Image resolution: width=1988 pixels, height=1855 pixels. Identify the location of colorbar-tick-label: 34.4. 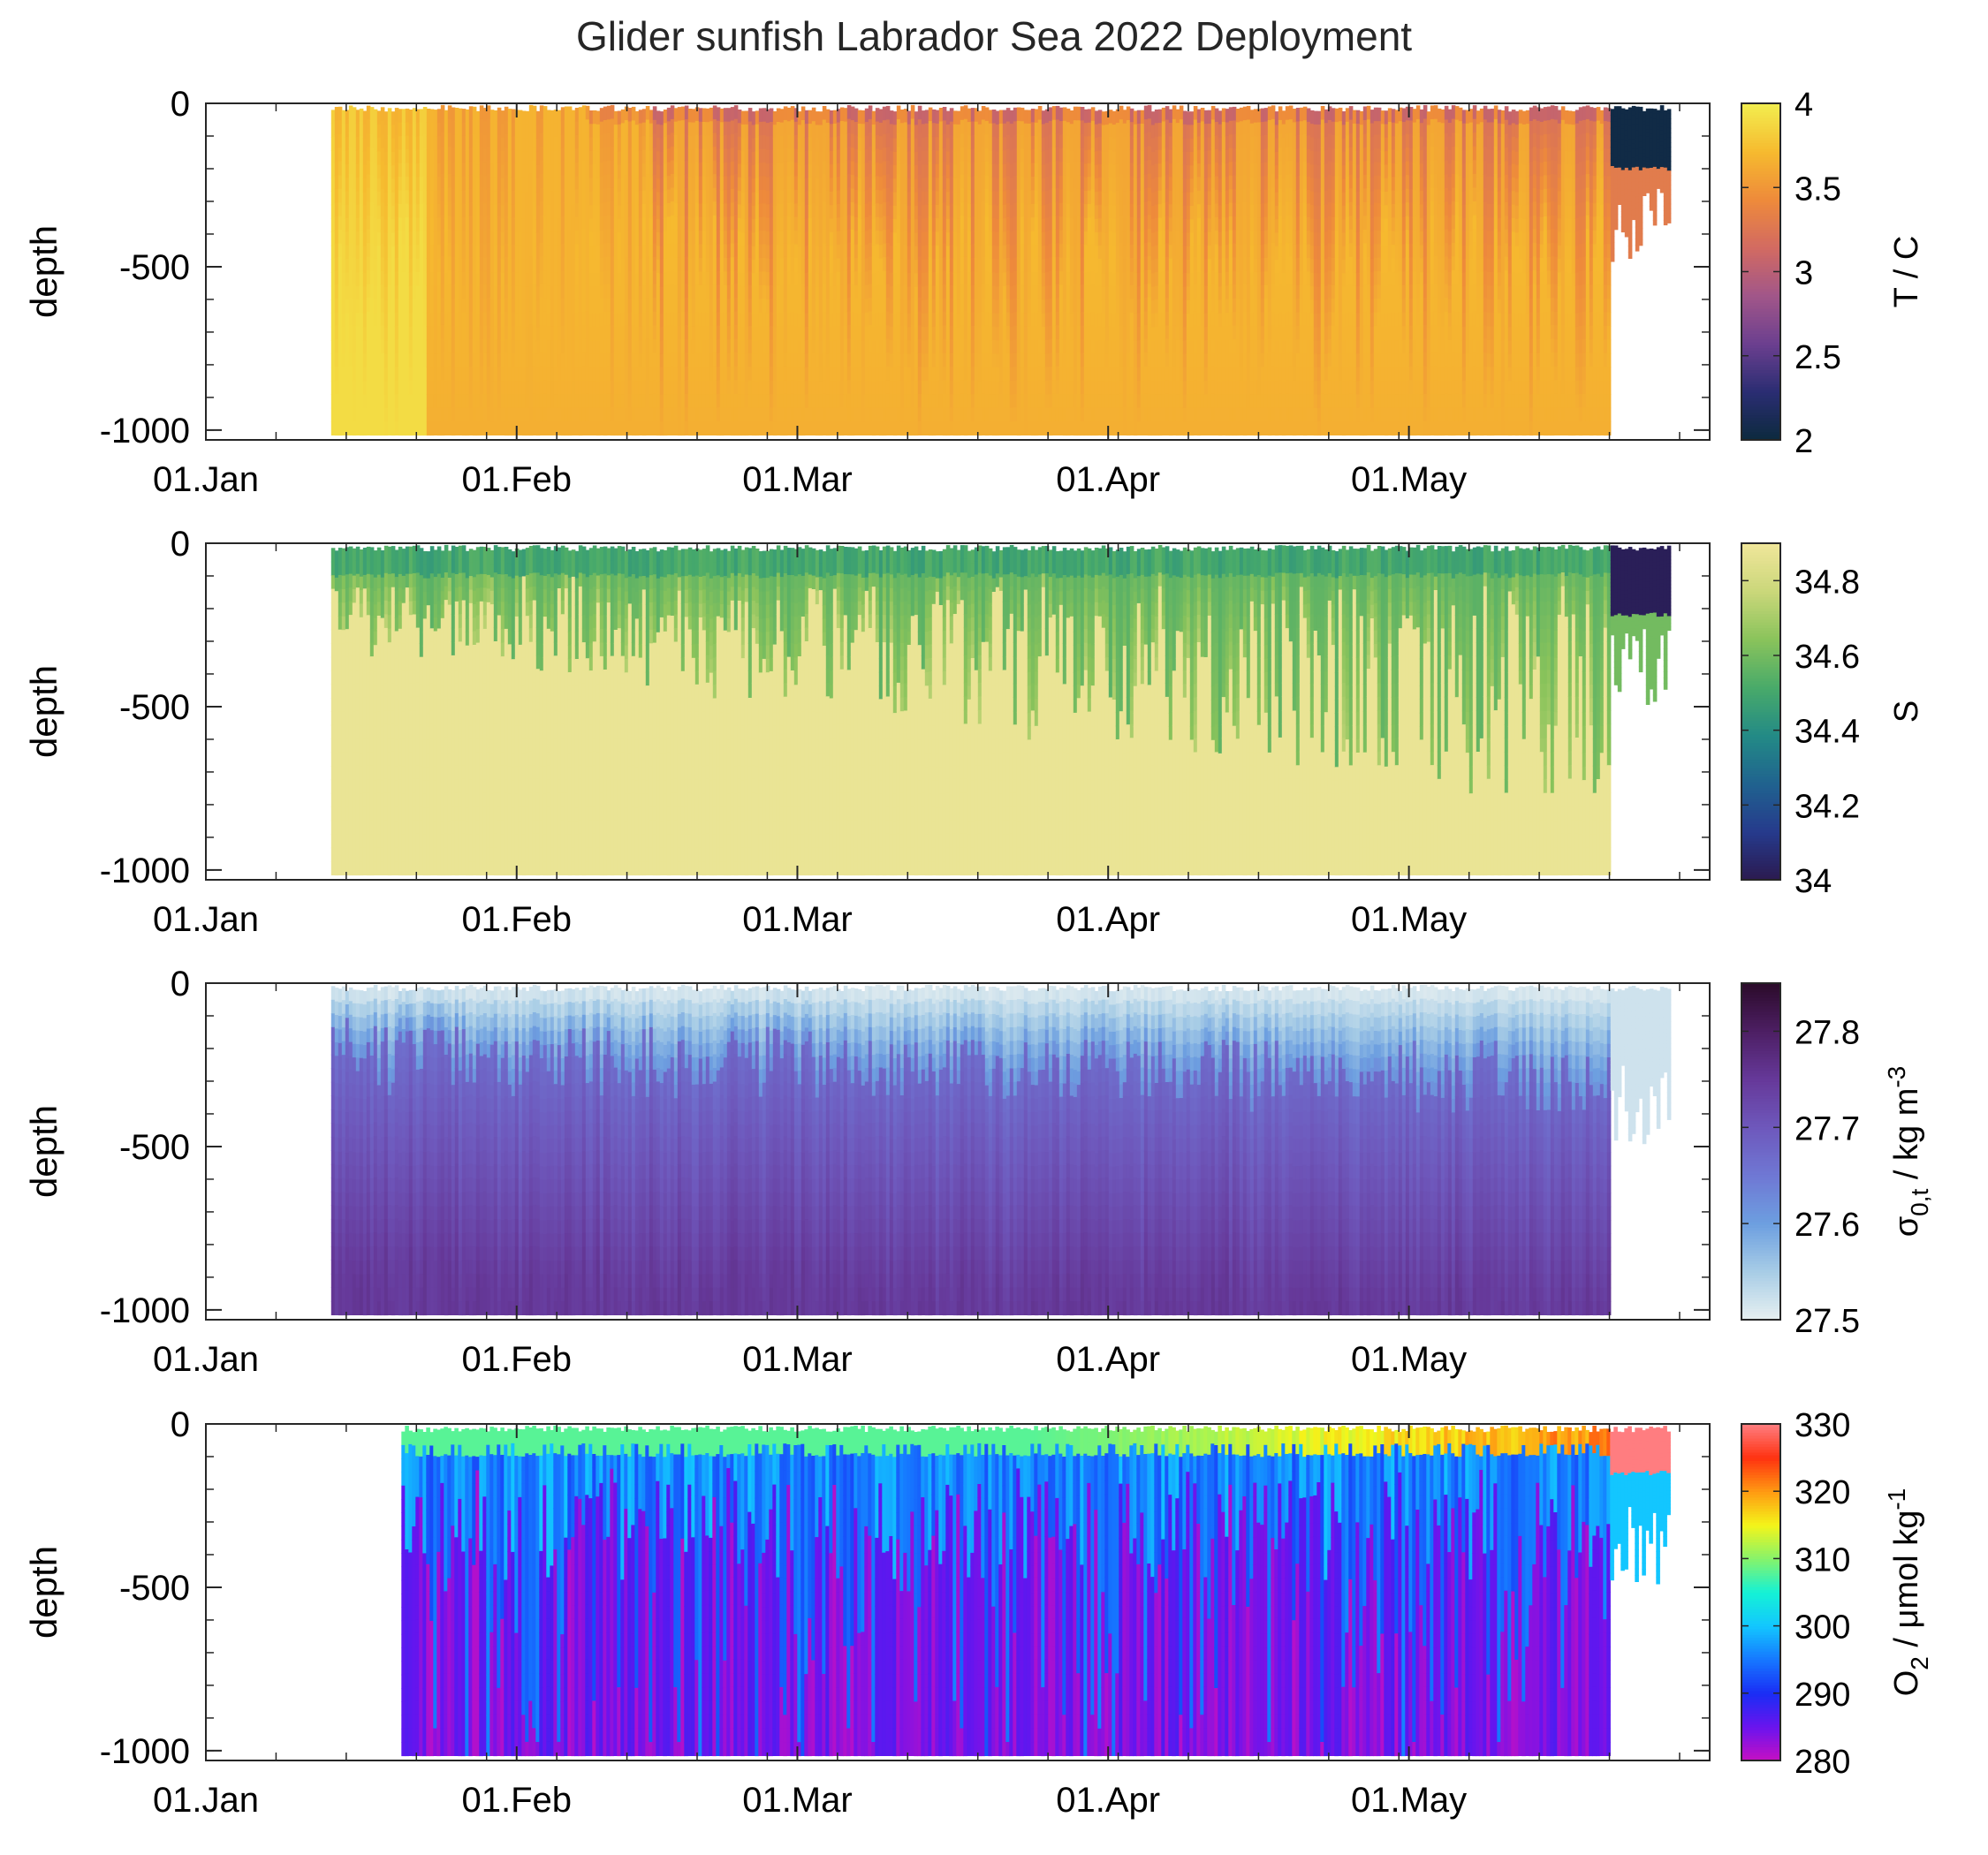
(1827, 732).